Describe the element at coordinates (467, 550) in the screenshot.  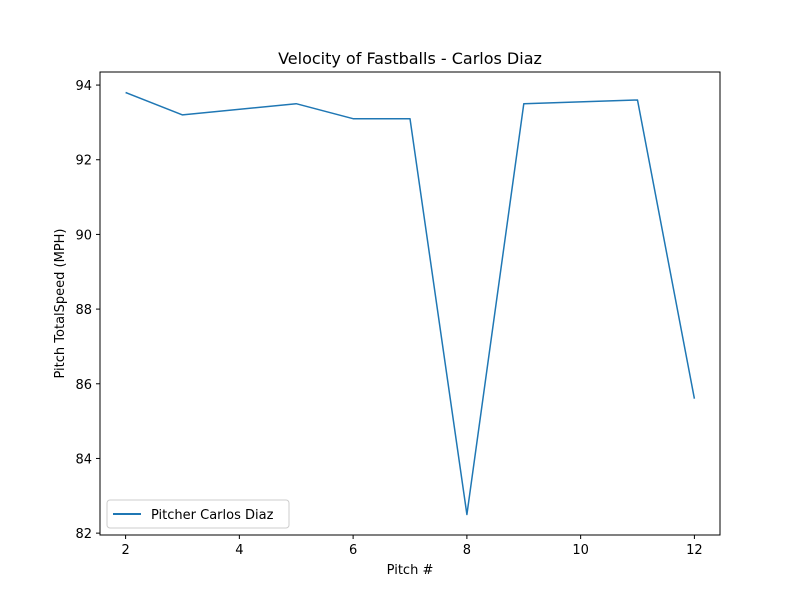
I see `x-tick-label: 8` at that location.